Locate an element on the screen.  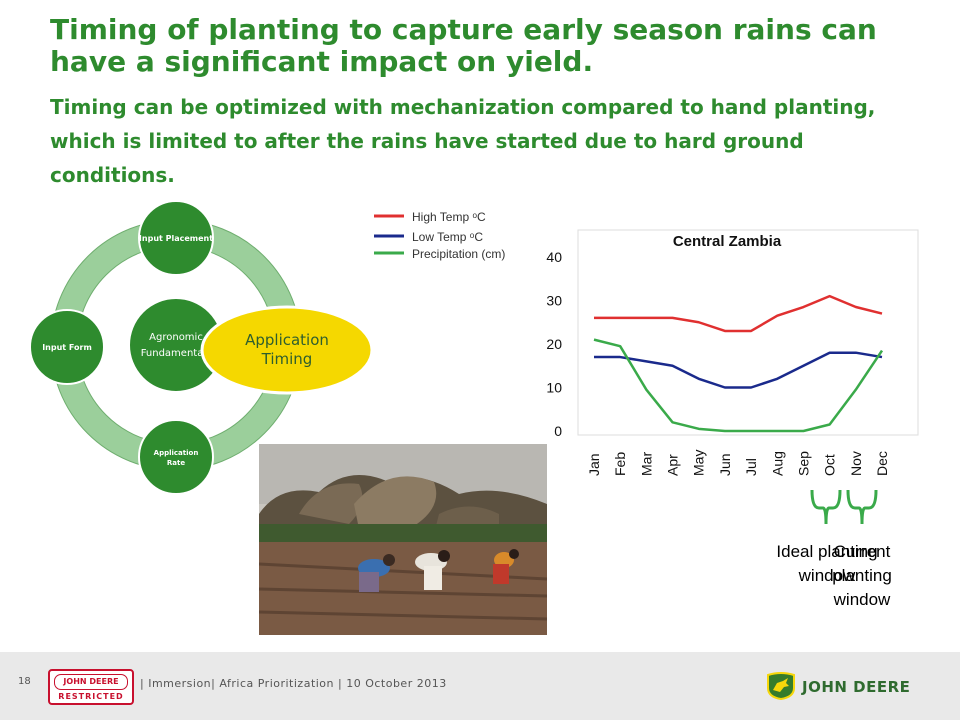
highlight-node-label-2: Timing is located at coordinates (287, 359).